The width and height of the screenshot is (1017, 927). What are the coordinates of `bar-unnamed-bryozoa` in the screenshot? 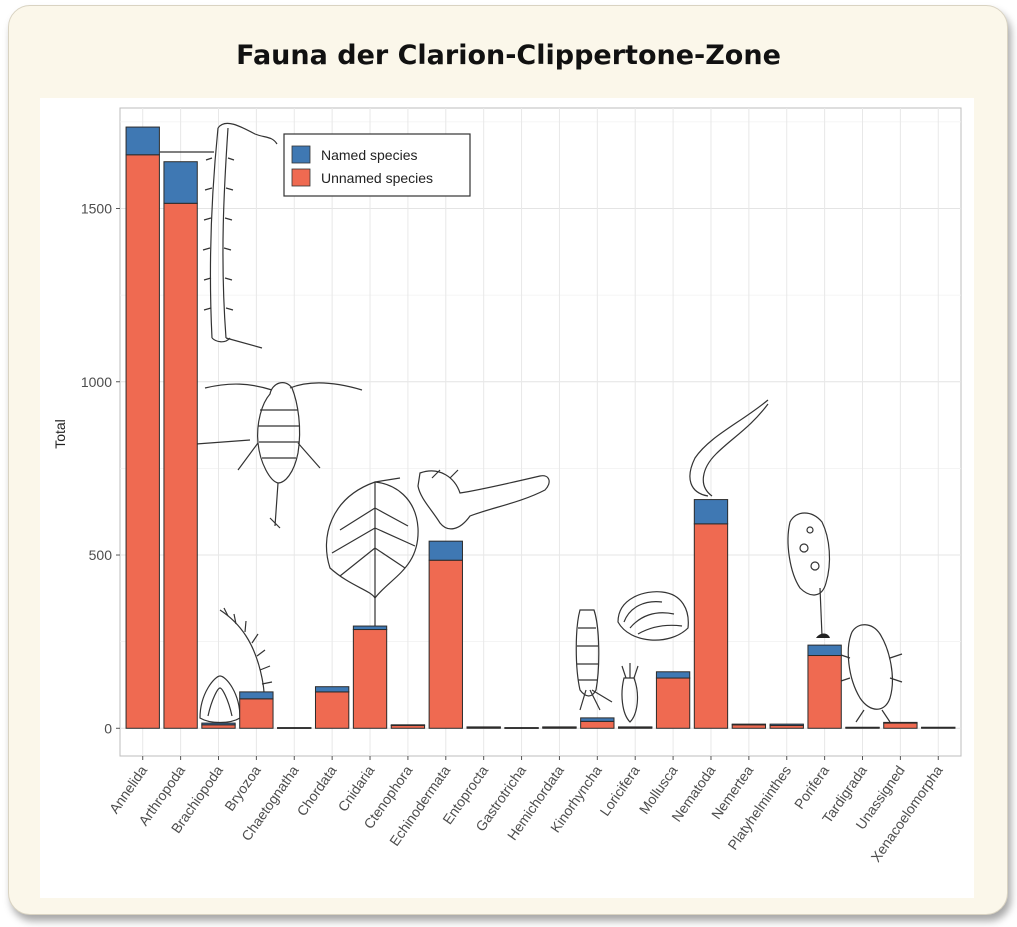 It's located at (256, 713).